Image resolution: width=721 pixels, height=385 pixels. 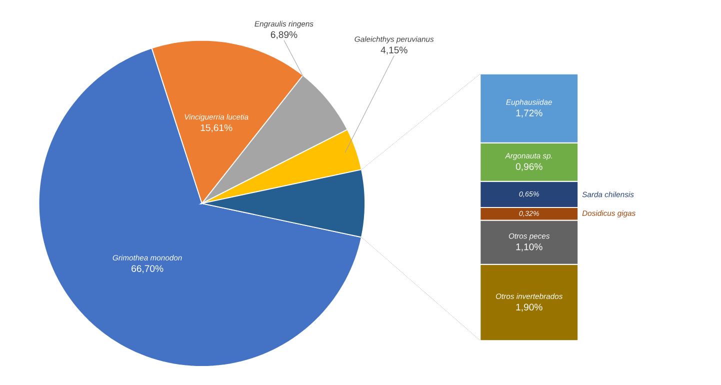 I want to click on data-label: 4,15%, so click(x=394, y=50).